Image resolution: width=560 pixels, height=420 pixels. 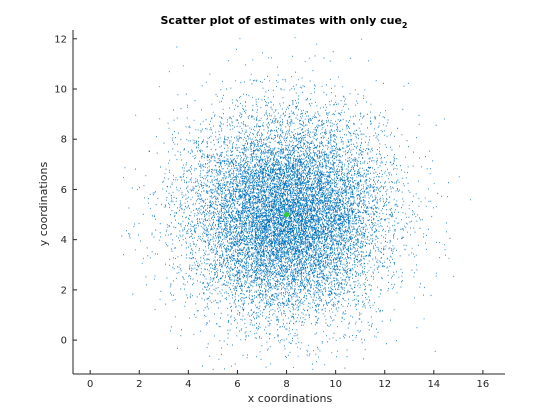 What do you see at coordinates (43, 204) in the screenshot?
I see `y-axis-label: y coordinations` at bounding box center [43, 204].